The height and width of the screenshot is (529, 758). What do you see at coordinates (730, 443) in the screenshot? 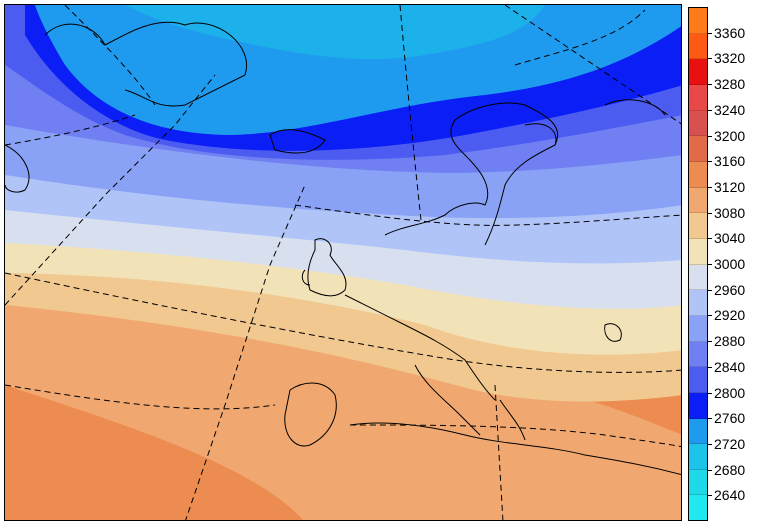
I see `legend-label: 2720` at bounding box center [730, 443].